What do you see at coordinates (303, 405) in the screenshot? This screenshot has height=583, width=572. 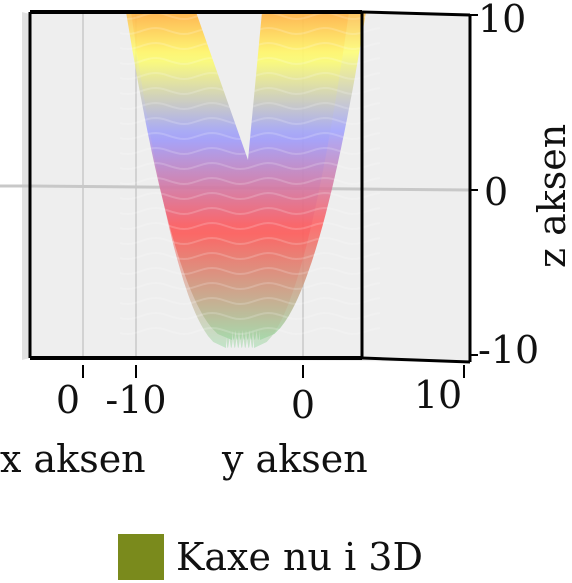 I see `y-tick-label: 0` at bounding box center [303, 405].